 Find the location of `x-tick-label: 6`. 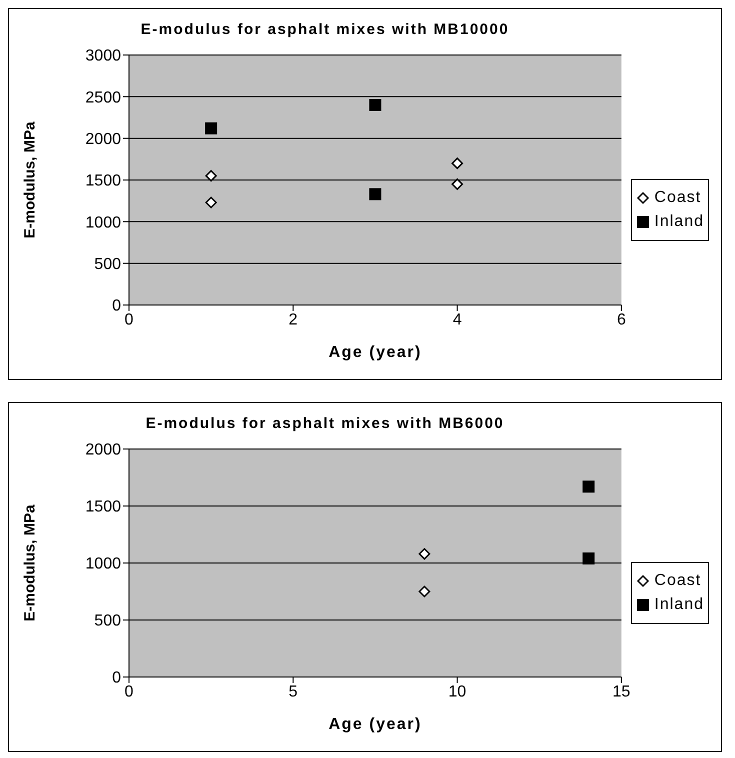

x-tick-label: 6 is located at coordinates (621, 319).